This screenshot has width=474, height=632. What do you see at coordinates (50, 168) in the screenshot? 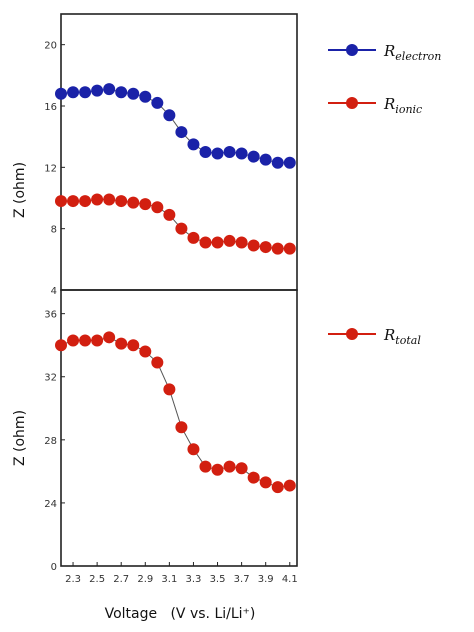
I see `top-y-tick-label-2: 12` at bounding box center [50, 168].